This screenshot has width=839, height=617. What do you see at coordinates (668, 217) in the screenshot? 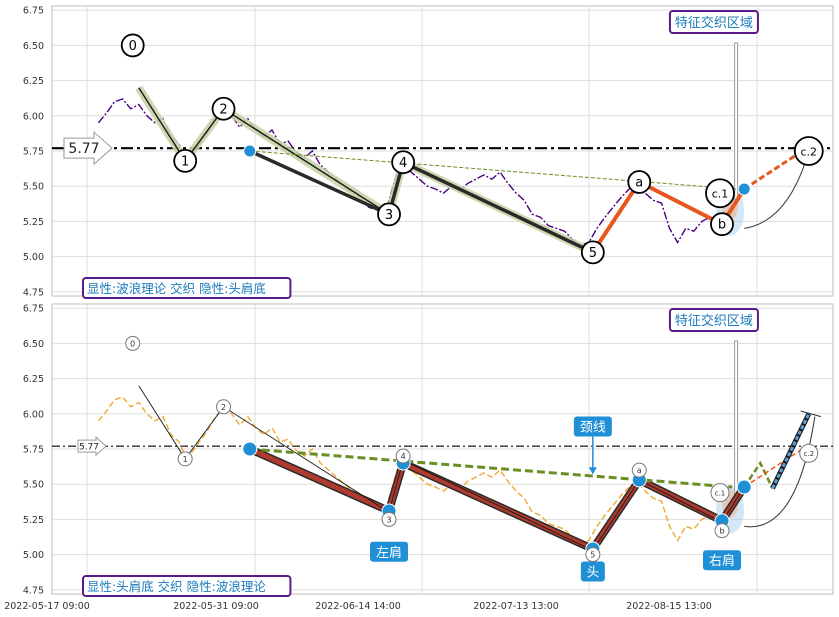
I see `wave-abc-line` at bounding box center [668, 217].